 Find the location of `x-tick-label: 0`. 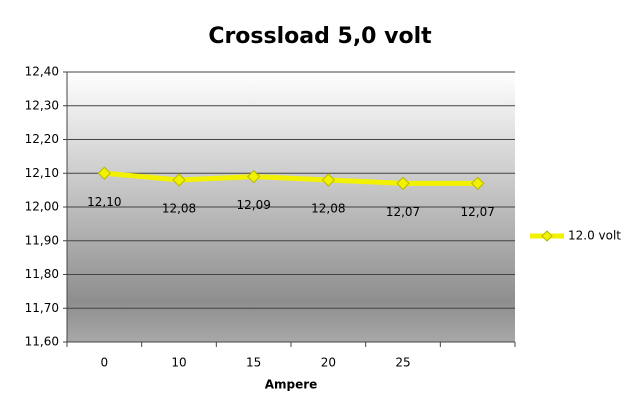

x-tick-label: 0 is located at coordinates (105, 363).